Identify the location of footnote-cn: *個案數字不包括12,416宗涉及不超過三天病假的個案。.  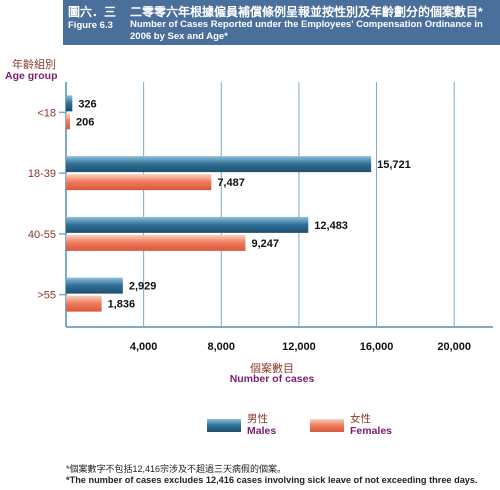
(176, 469).